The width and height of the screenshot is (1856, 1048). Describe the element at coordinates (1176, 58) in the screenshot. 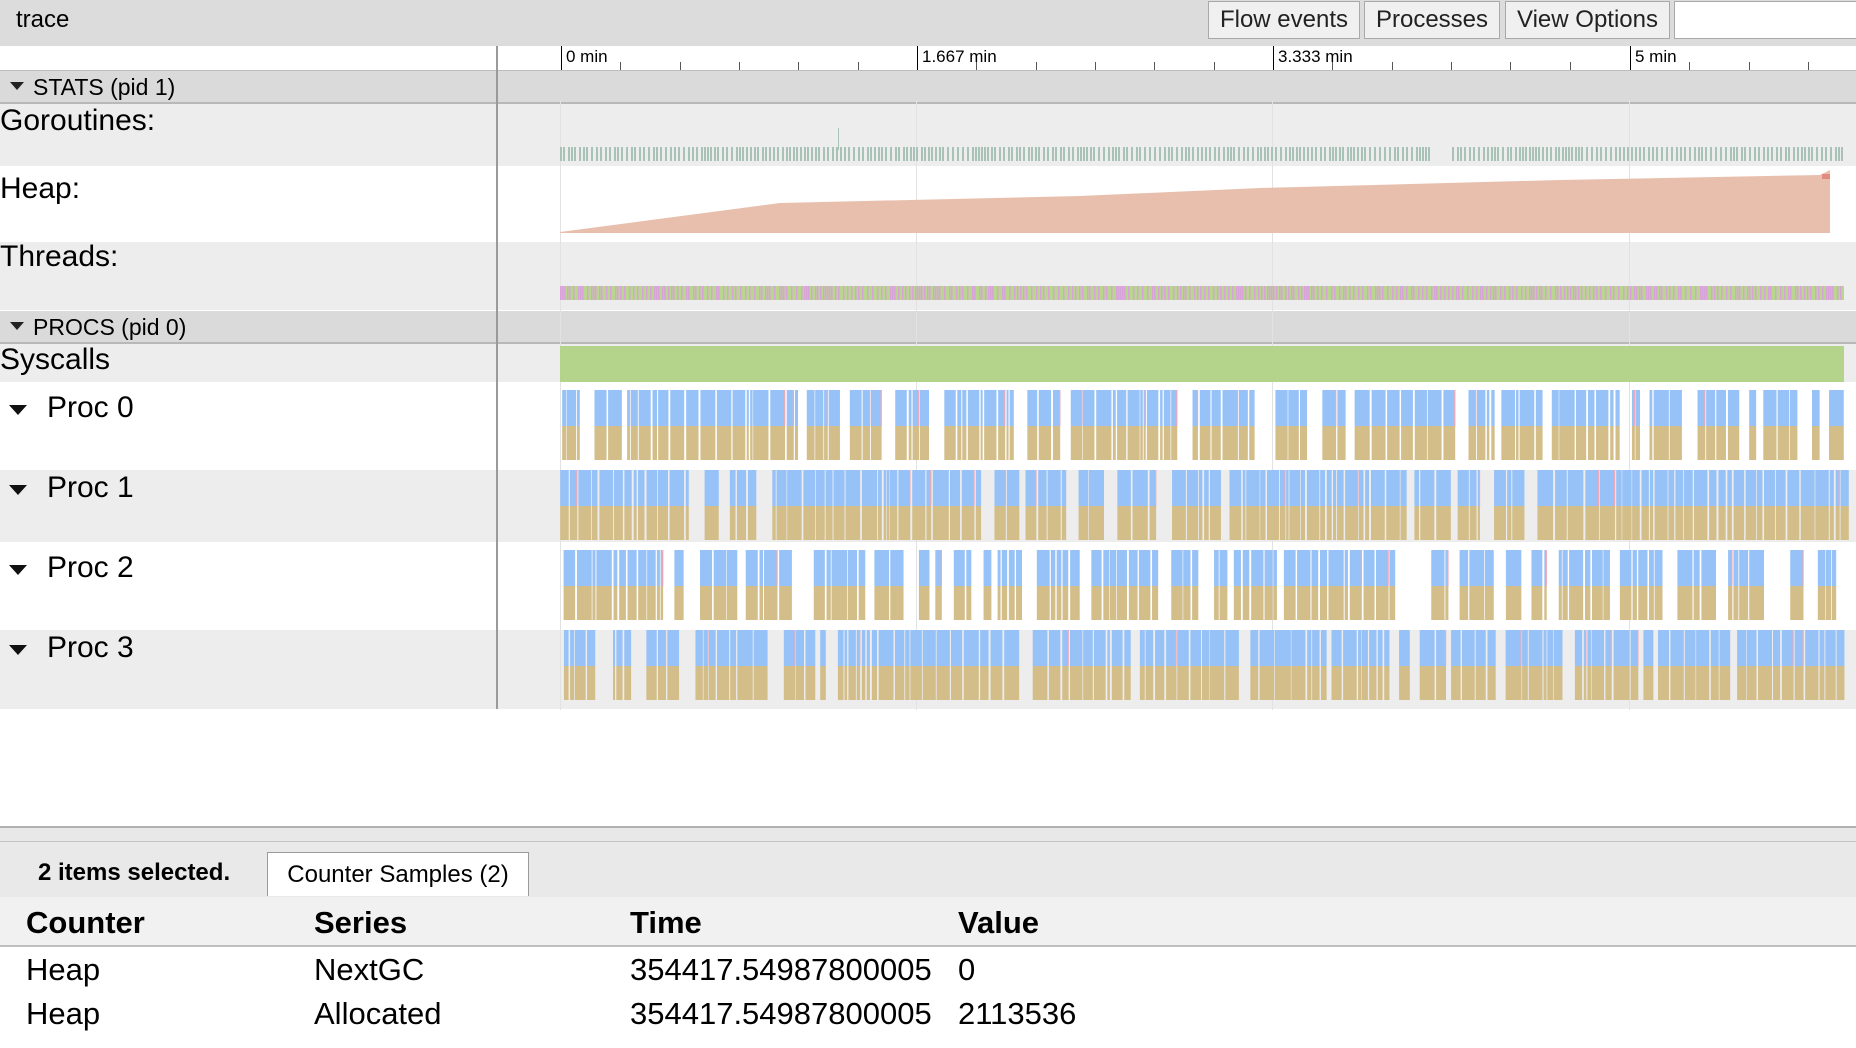

I see `time-ruler-track: 0 min 1.667 min 3.333 min 5 min` at that location.